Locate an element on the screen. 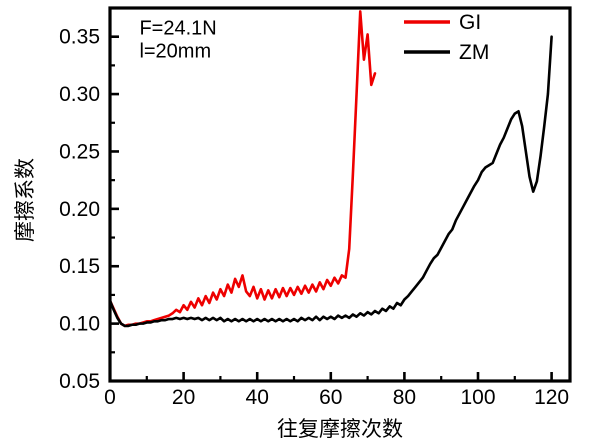 This screenshot has width=600, height=443. annotation-text-0: F=24.1N is located at coordinates (177, 28).